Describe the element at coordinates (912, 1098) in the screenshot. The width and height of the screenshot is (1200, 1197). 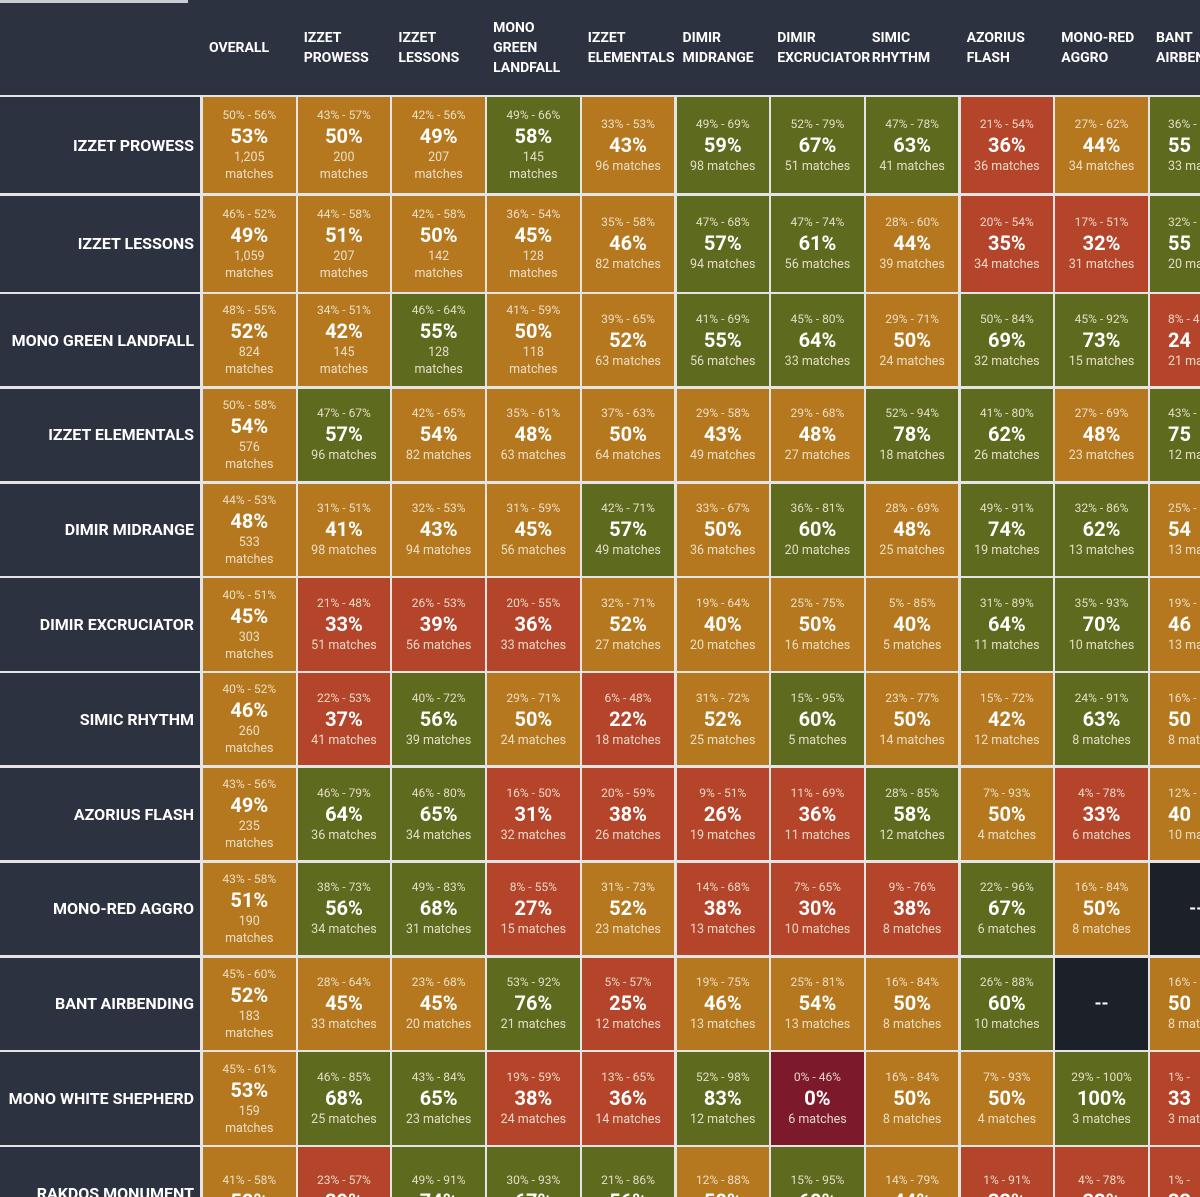
I see `matchup-cell: 16% - 84% 50% 8 matches` at that location.